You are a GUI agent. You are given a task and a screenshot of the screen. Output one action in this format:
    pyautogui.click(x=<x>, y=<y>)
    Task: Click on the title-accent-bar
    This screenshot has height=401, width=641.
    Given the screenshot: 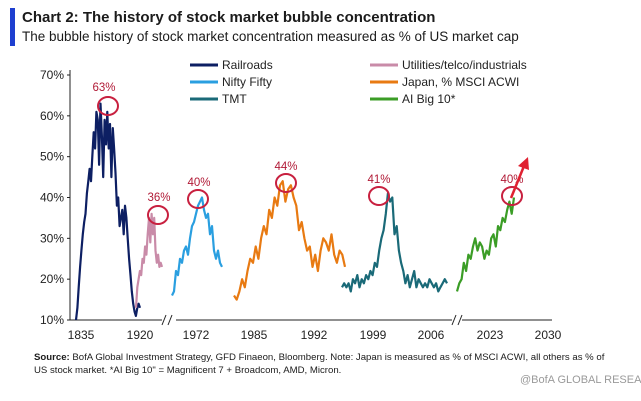 What is the action you would take?
    pyautogui.click(x=12, y=27)
    